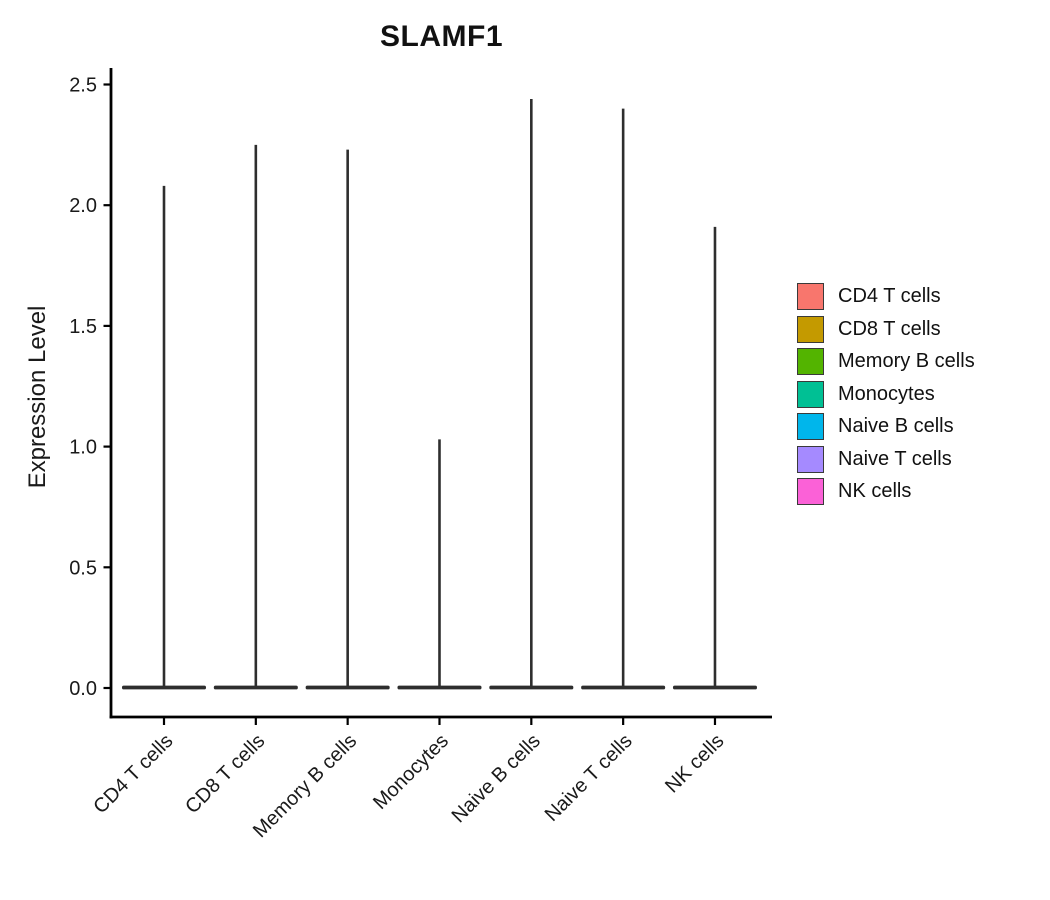 The width and height of the screenshot is (1050, 900). Describe the element at coordinates (439, 687) in the screenshot. I see `violin-base-monocytes` at that location.